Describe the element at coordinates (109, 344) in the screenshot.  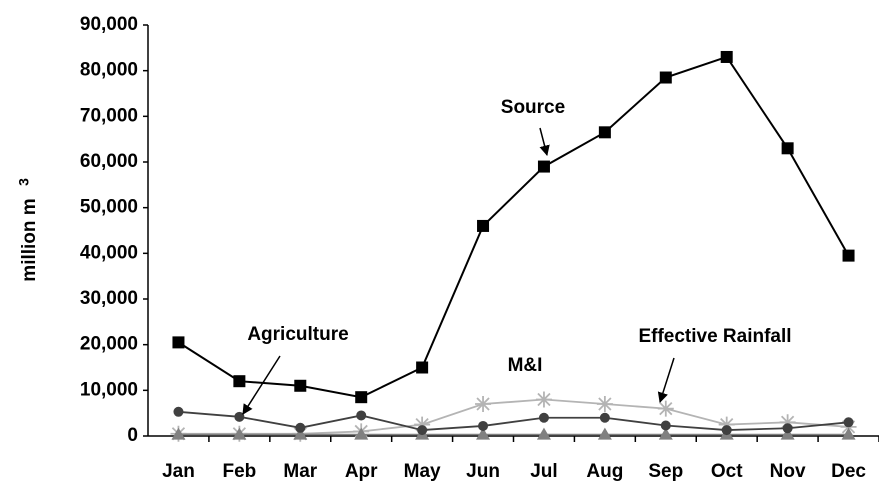
I see `y-tick-label: 20,000` at that location.